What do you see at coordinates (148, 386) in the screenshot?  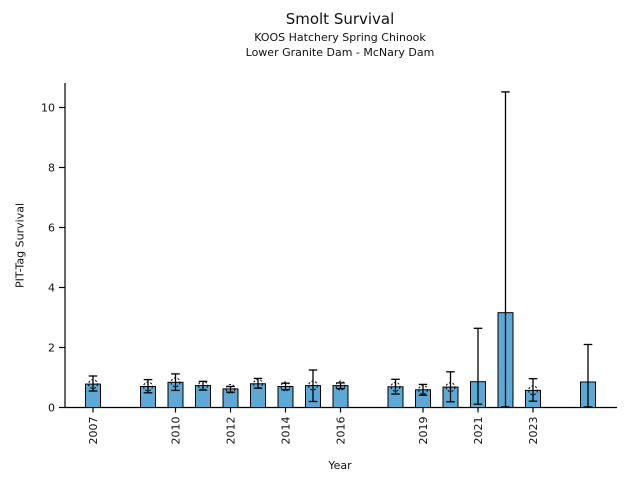 I see `point-marker-2009` at bounding box center [148, 386].